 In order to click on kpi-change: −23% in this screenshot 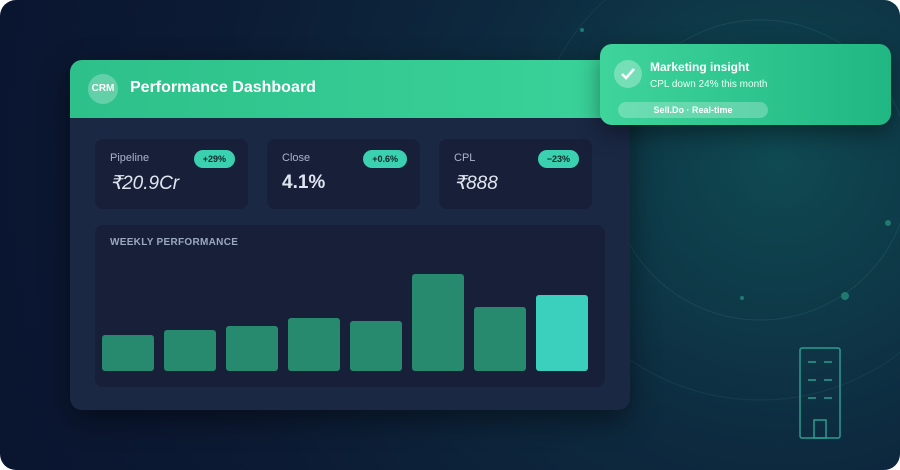, I will do `click(558, 159)`.